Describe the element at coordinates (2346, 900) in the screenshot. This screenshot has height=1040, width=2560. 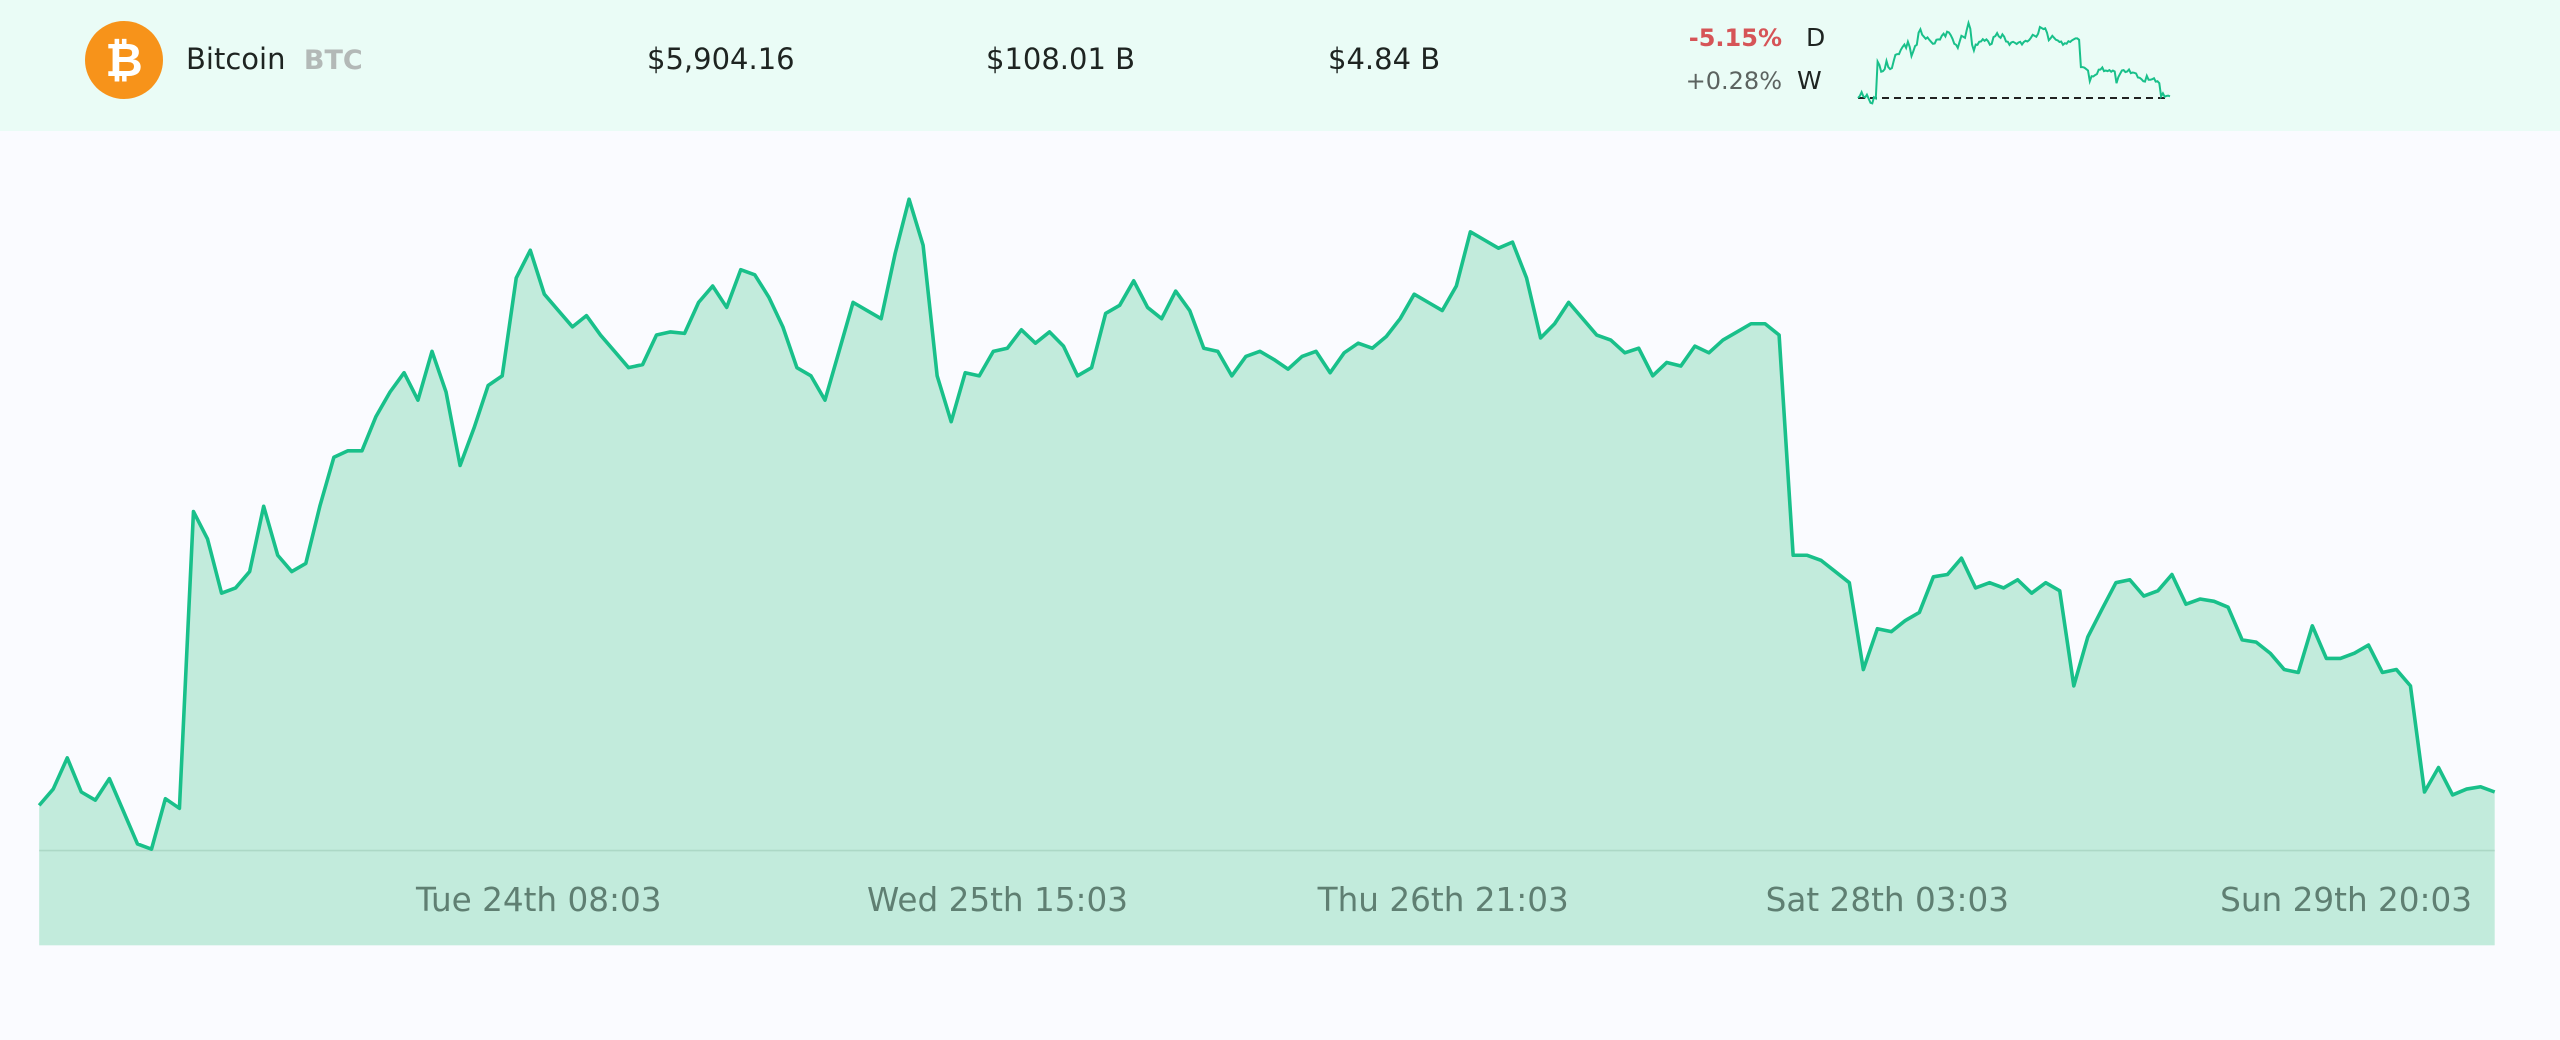
I see `x-tick-label: Sun 29th 20:03` at that location.